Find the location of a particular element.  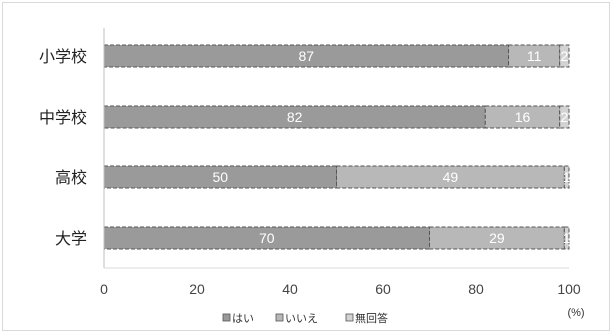

data-label-1-0: 82 is located at coordinates (295, 117).